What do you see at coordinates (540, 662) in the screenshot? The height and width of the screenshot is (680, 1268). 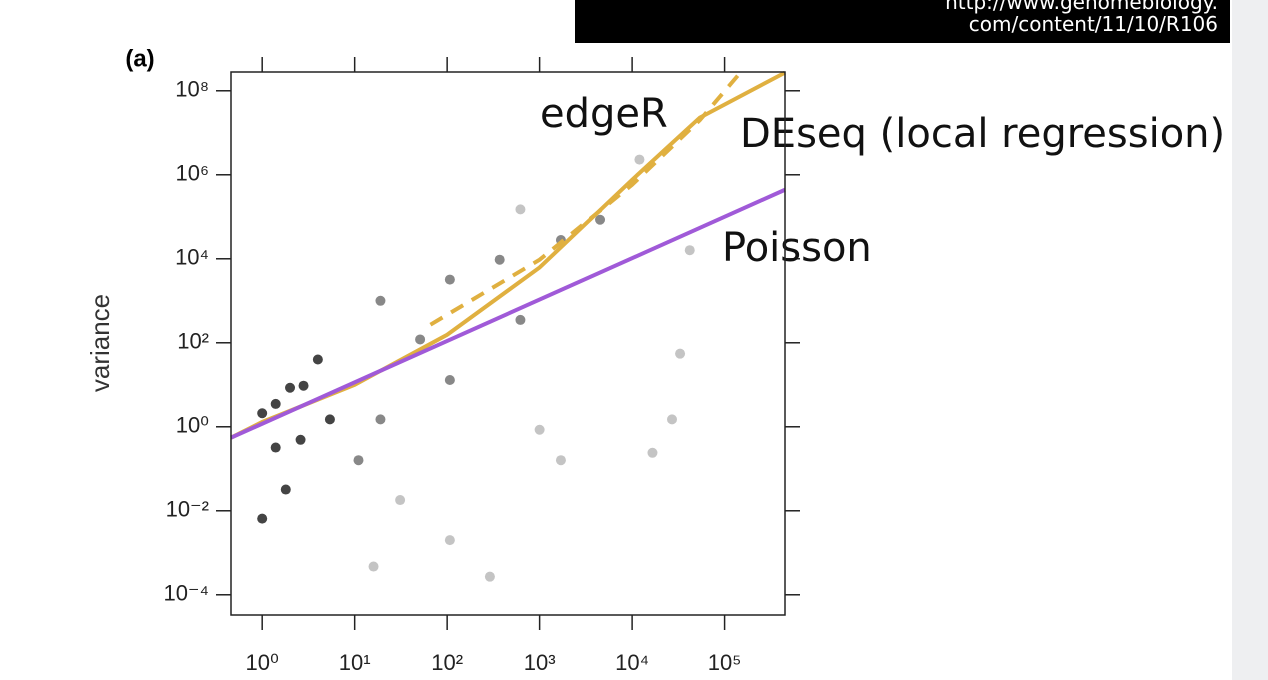 I see `x-tick-label: 10³` at bounding box center [540, 662].